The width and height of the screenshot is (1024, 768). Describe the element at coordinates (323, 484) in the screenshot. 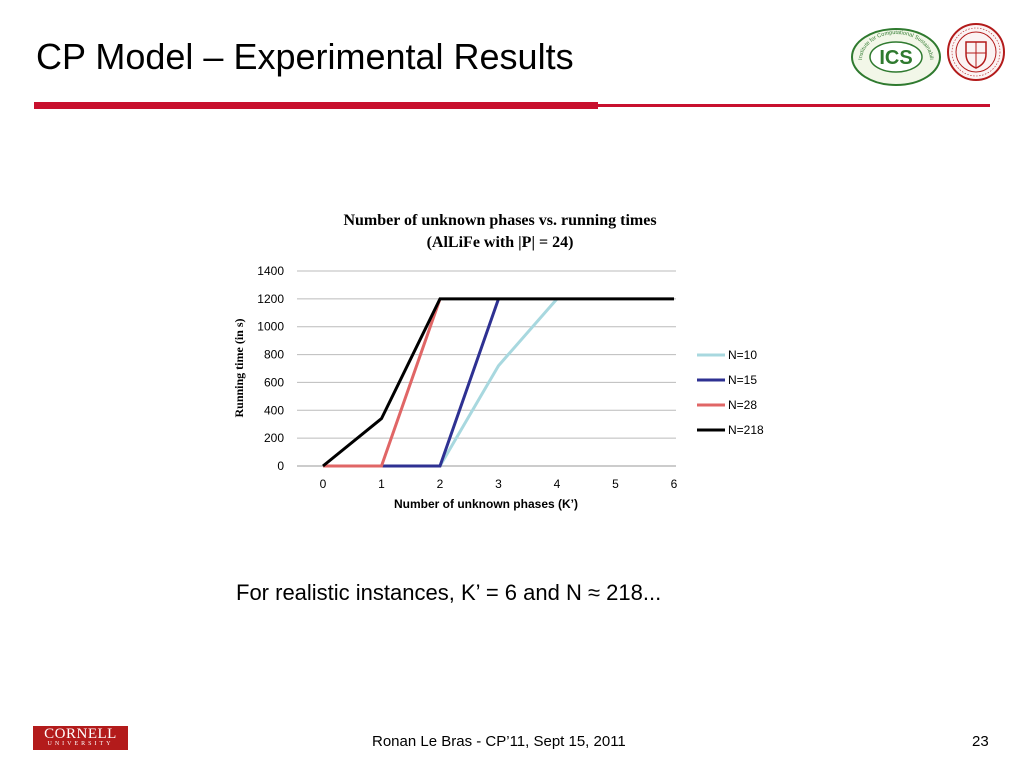

I see `x-tick-label: 0` at that location.